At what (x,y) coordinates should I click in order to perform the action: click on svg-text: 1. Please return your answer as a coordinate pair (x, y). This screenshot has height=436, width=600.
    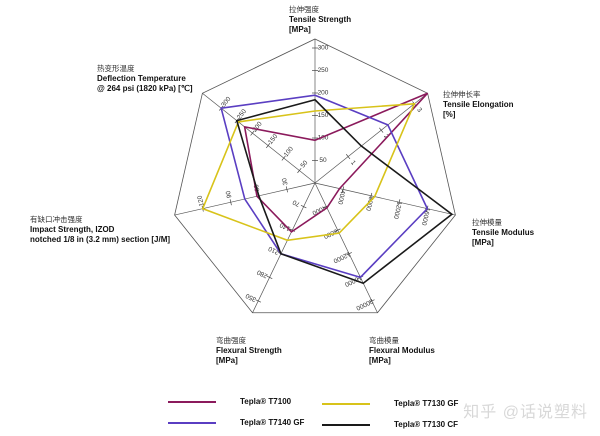
    Looking at the image, I should click on (353, 162).